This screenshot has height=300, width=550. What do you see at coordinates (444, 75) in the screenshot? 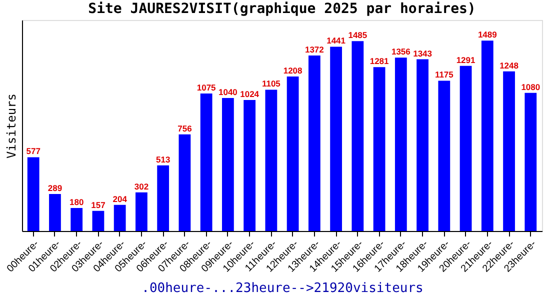
I see `data-label: 1175` at bounding box center [444, 75].